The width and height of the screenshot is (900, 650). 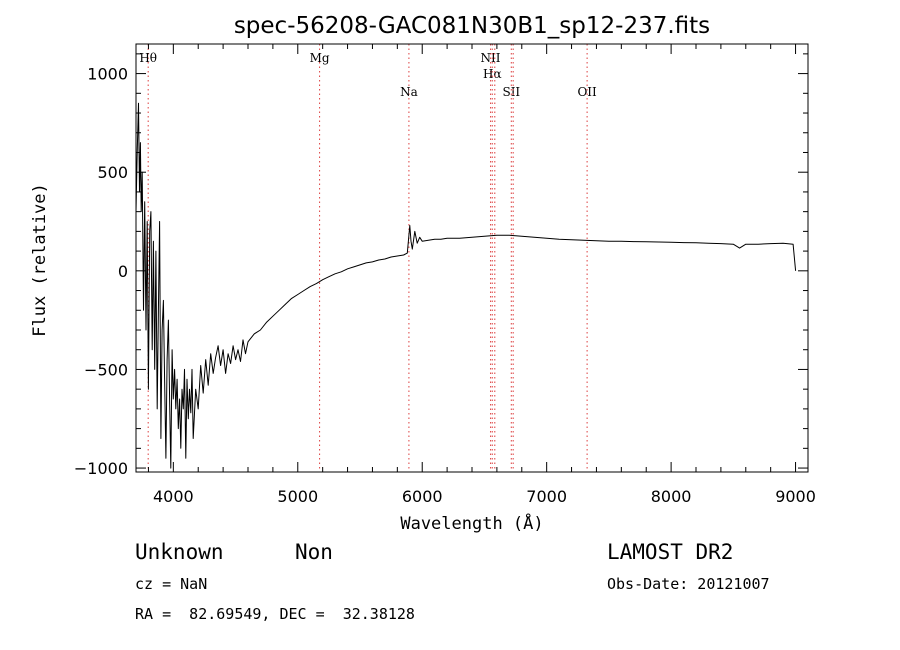 I want to click on emission-line-label: OII, so click(x=587, y=92).